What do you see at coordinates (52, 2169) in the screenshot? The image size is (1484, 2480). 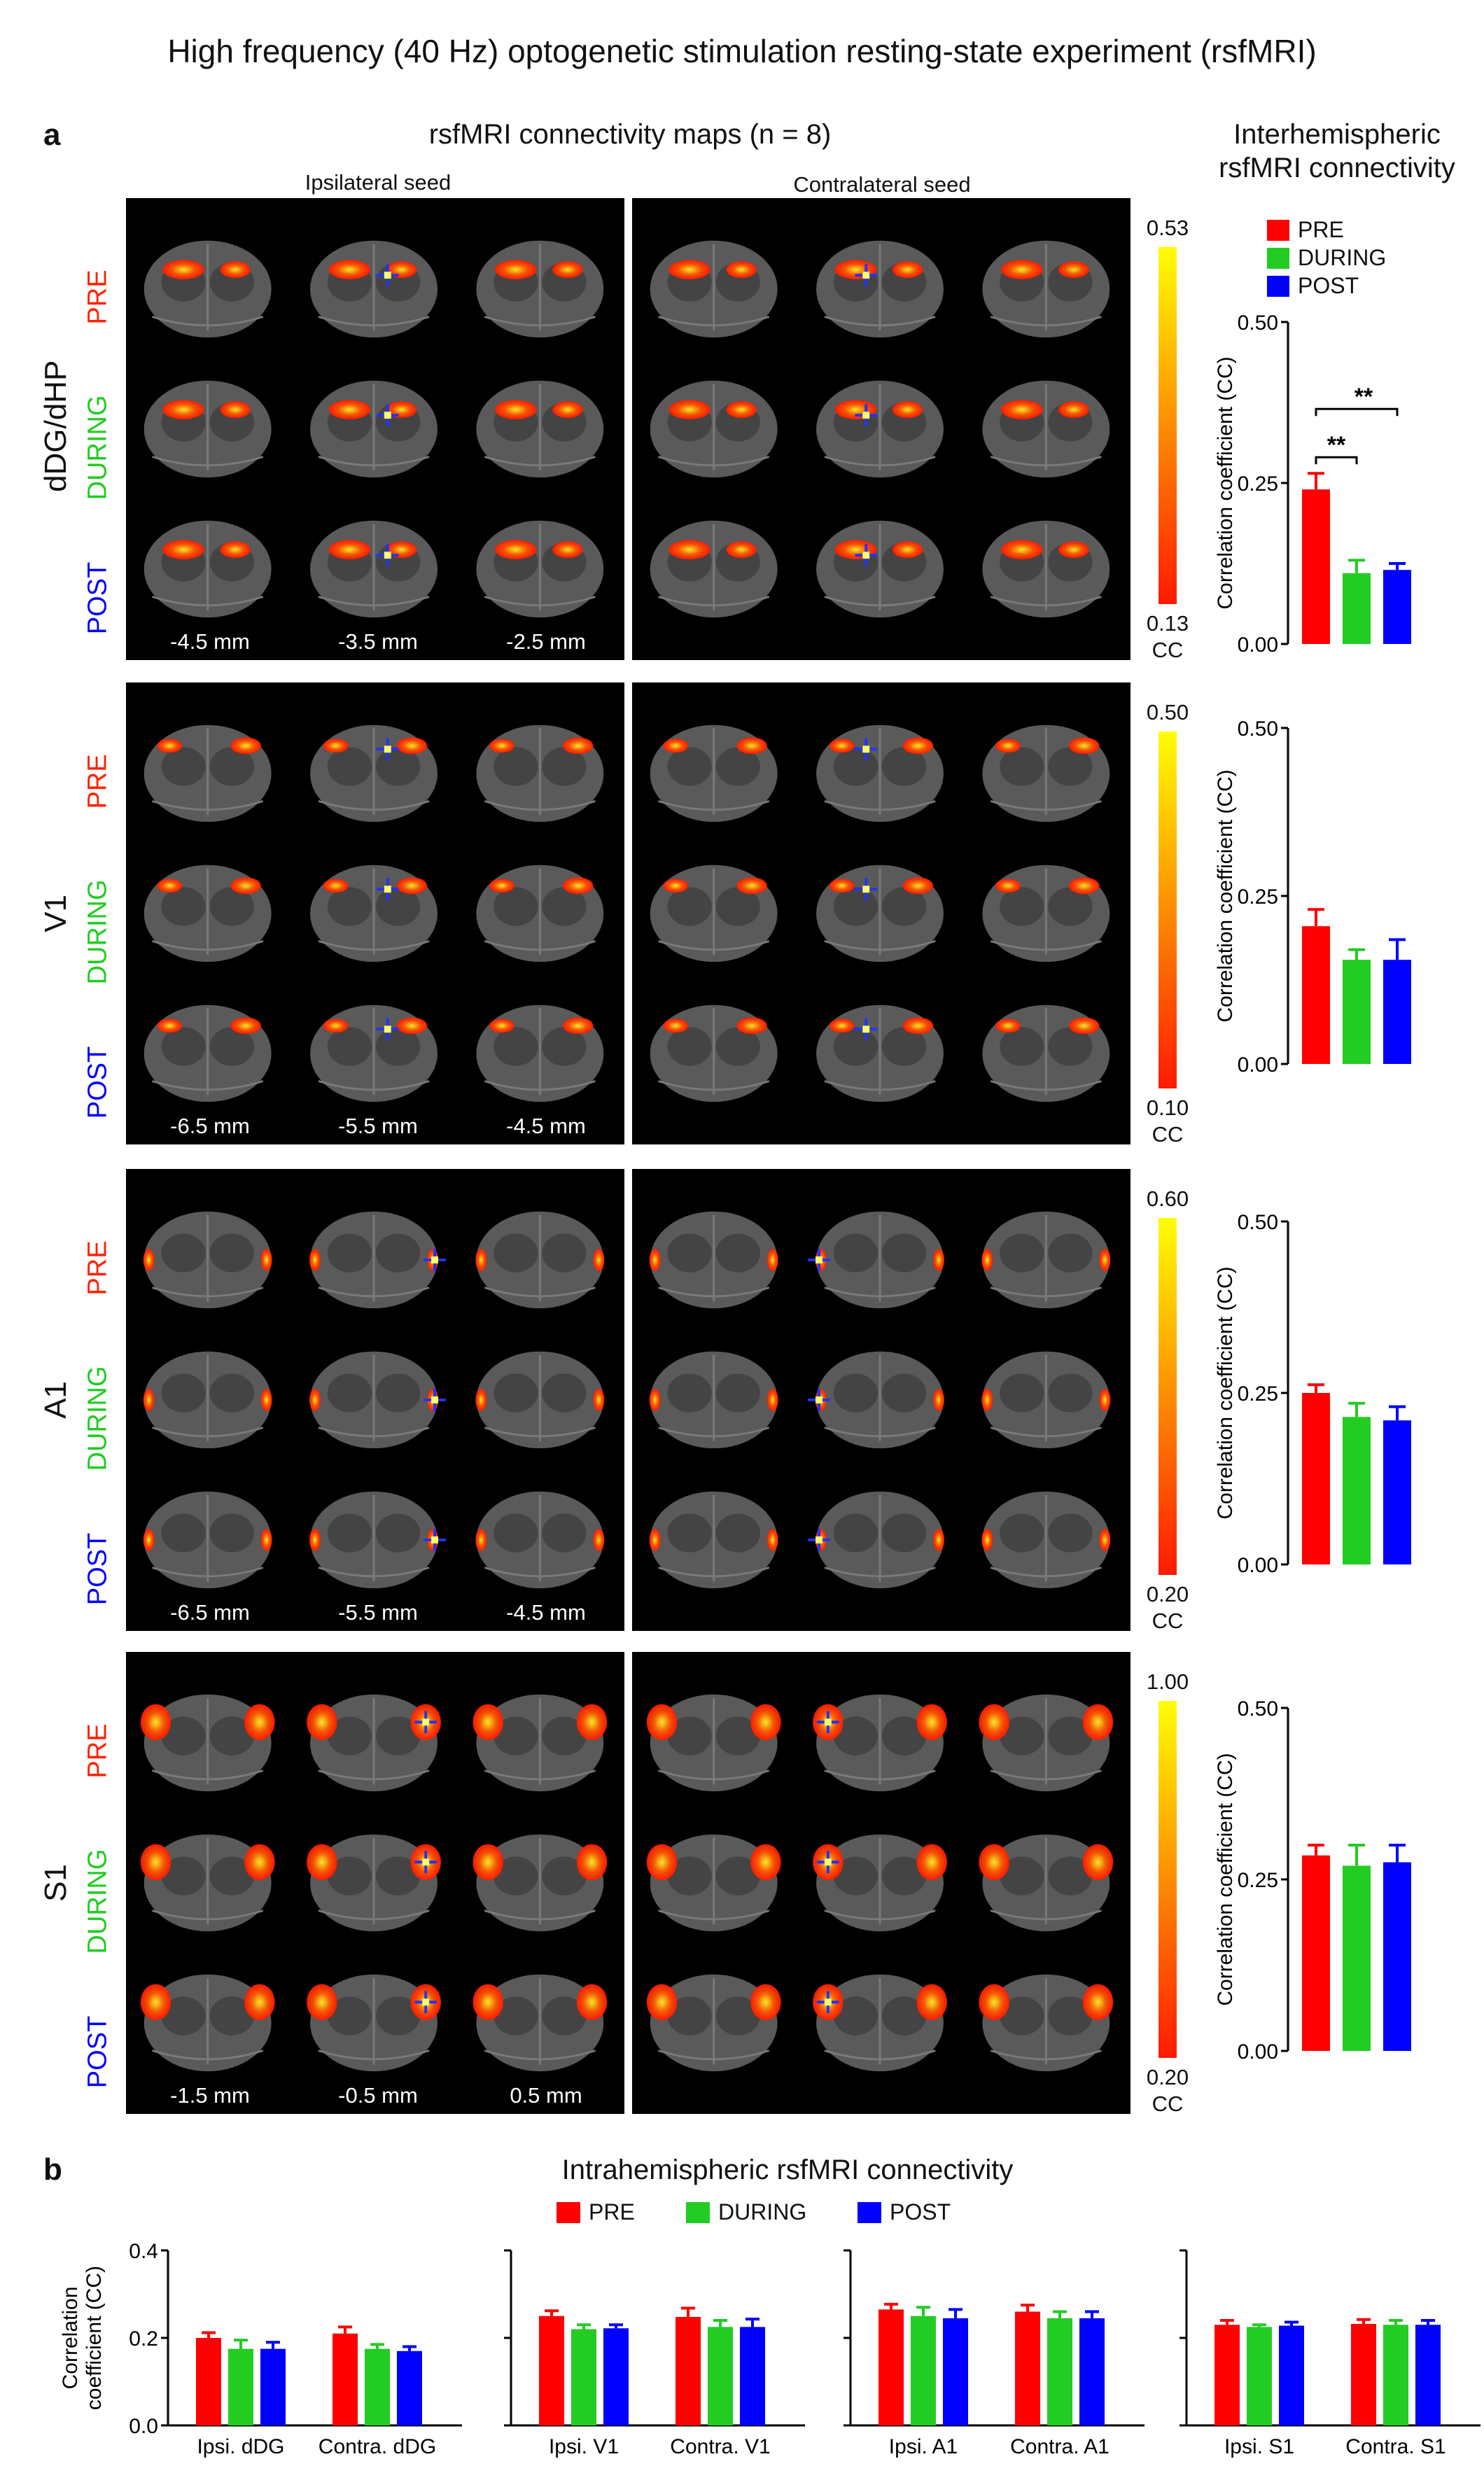 I see `panel-b-label: b` at bounding box center [52, 2169].